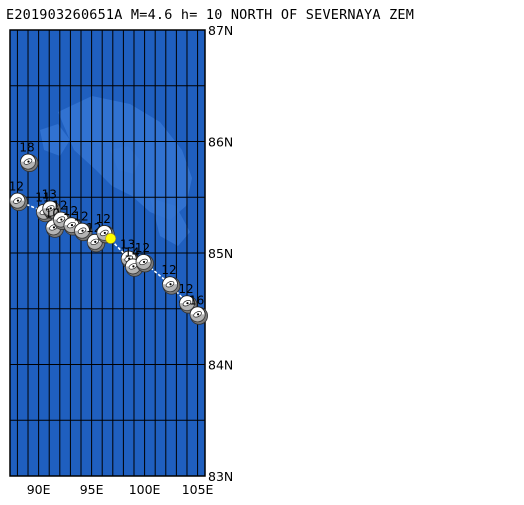 This screenshot has height=505, width=524. I want to click on event-marker: 18, so click(29, 156).